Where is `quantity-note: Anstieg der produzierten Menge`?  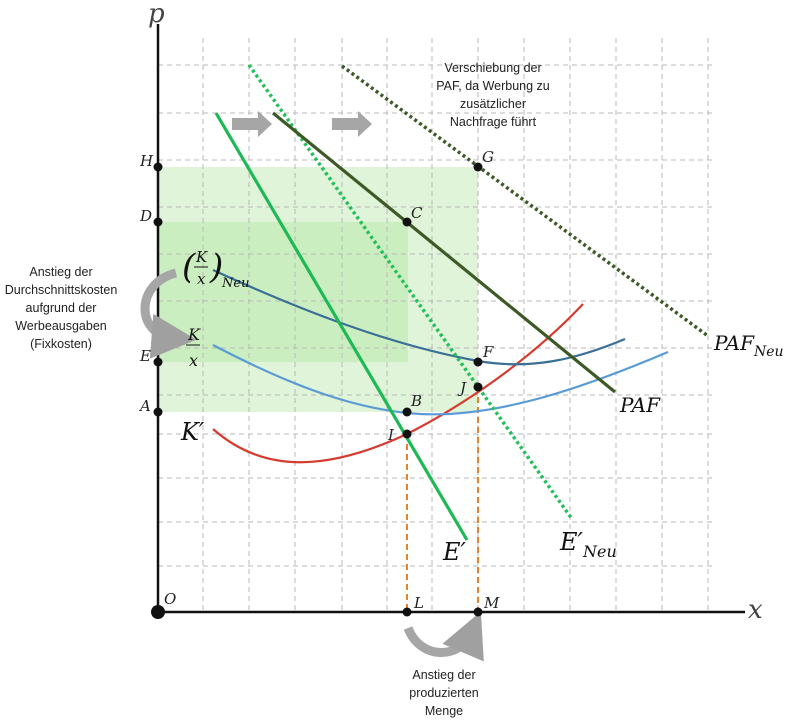
quantity-note: Anstieg der produzierten Menge is located at coordinates (444, 693).